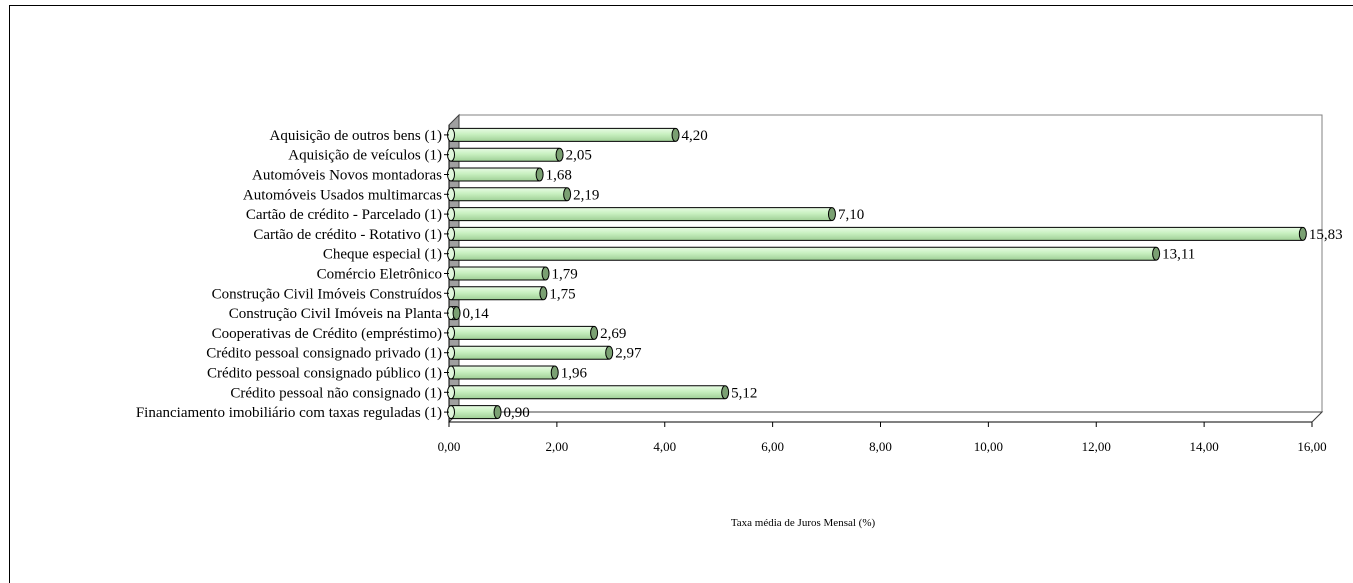 Image resolution: width=1353 pixels, height=583 pixels. What do you see at coordinates (1096, 446) in the screenshot?
I see `x-tick-label: 12,00` at bounding box center [1096, 446].